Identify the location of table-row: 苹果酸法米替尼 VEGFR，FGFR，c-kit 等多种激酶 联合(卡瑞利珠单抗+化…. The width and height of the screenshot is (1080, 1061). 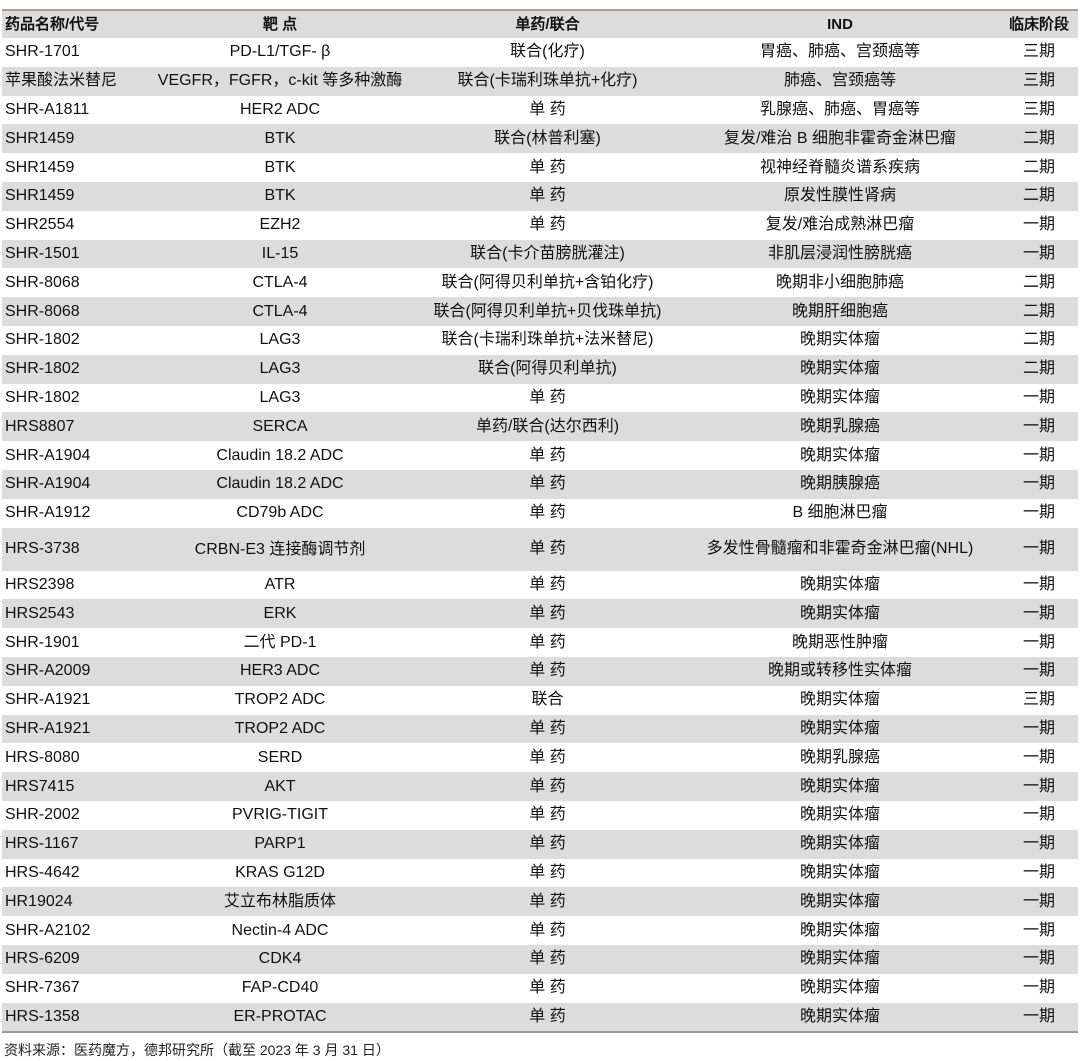
(540, 81).